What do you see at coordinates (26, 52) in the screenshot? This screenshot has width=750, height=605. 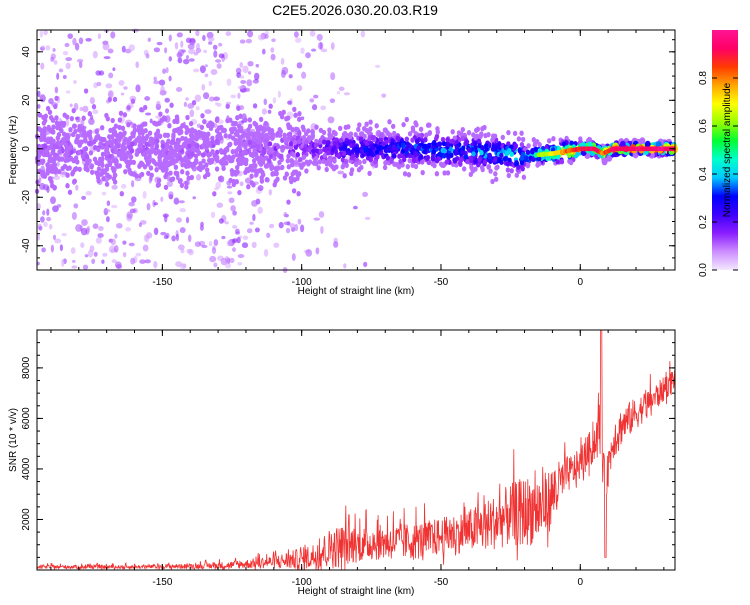 I see `spectrogram-y-tick-label: 40` at bounding box center [26, 52].